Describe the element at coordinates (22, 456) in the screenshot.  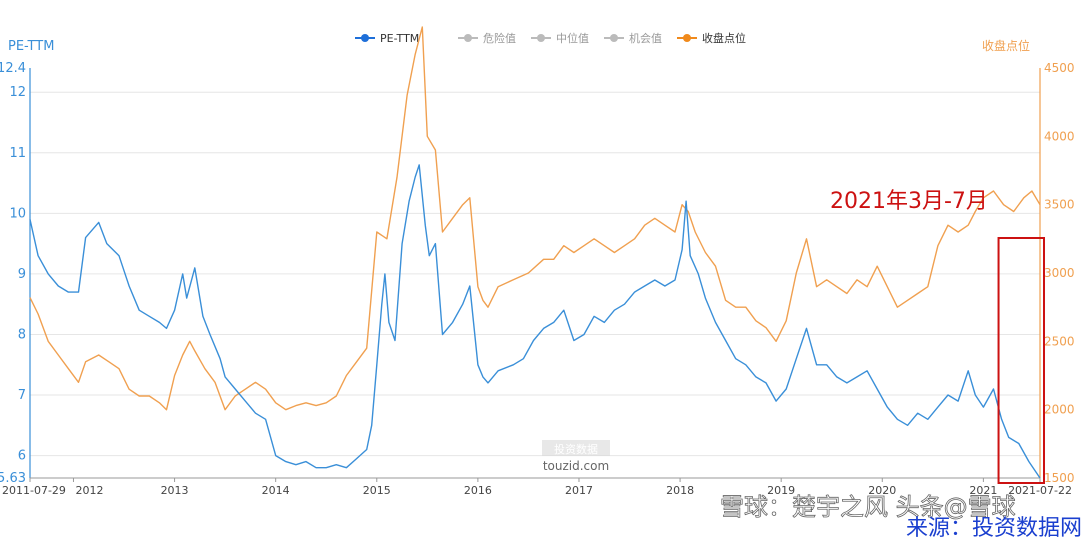
I see `y-left-tick-label: 6` at that location.